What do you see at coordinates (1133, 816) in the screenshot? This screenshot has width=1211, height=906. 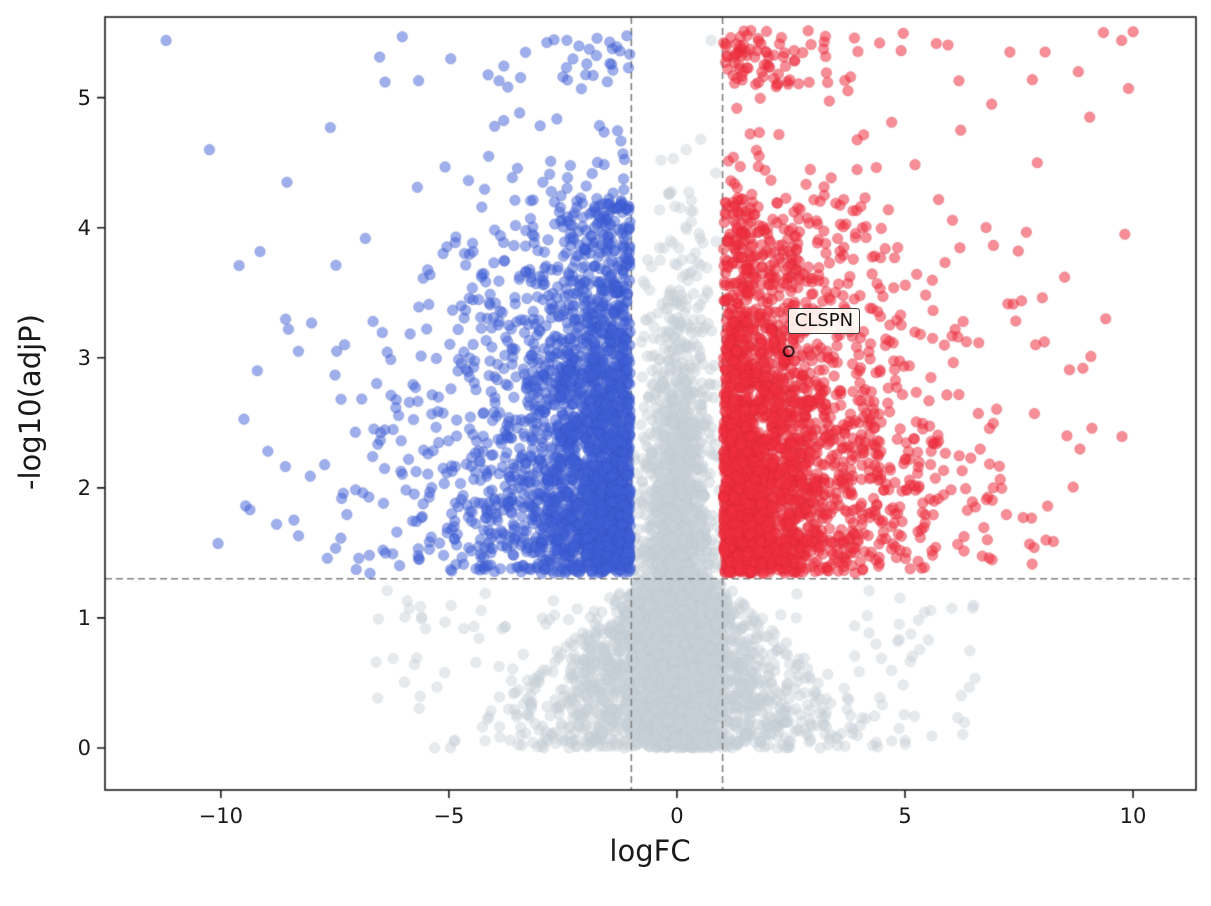 I see `x-tick-label: 10` at bounding box center [1133, 816].